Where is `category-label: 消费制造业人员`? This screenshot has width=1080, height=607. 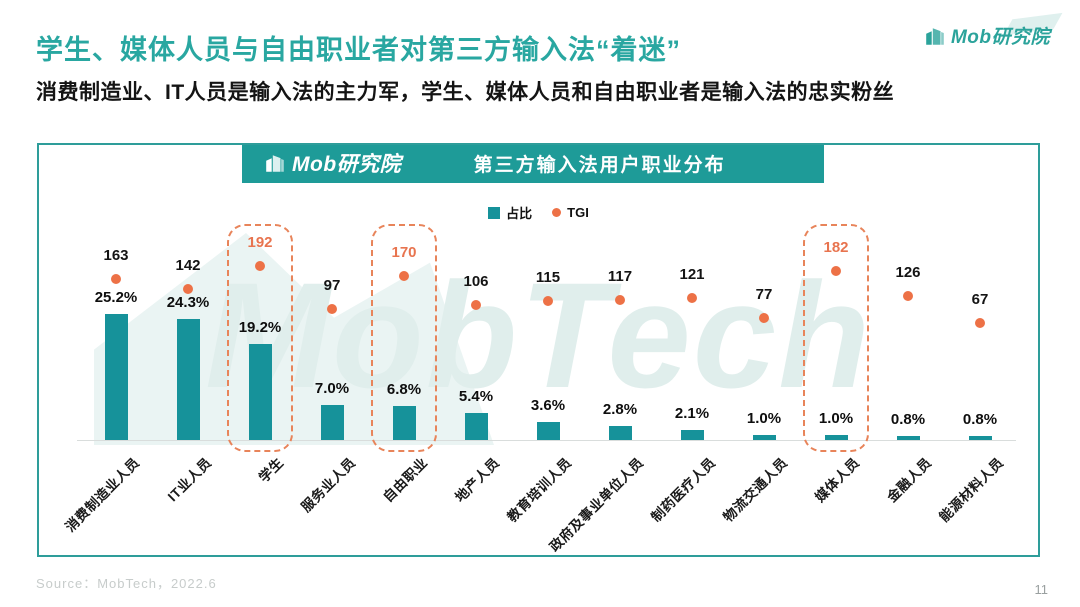 category-label: 消费制造业人员 is located at coordinates (102, 494).